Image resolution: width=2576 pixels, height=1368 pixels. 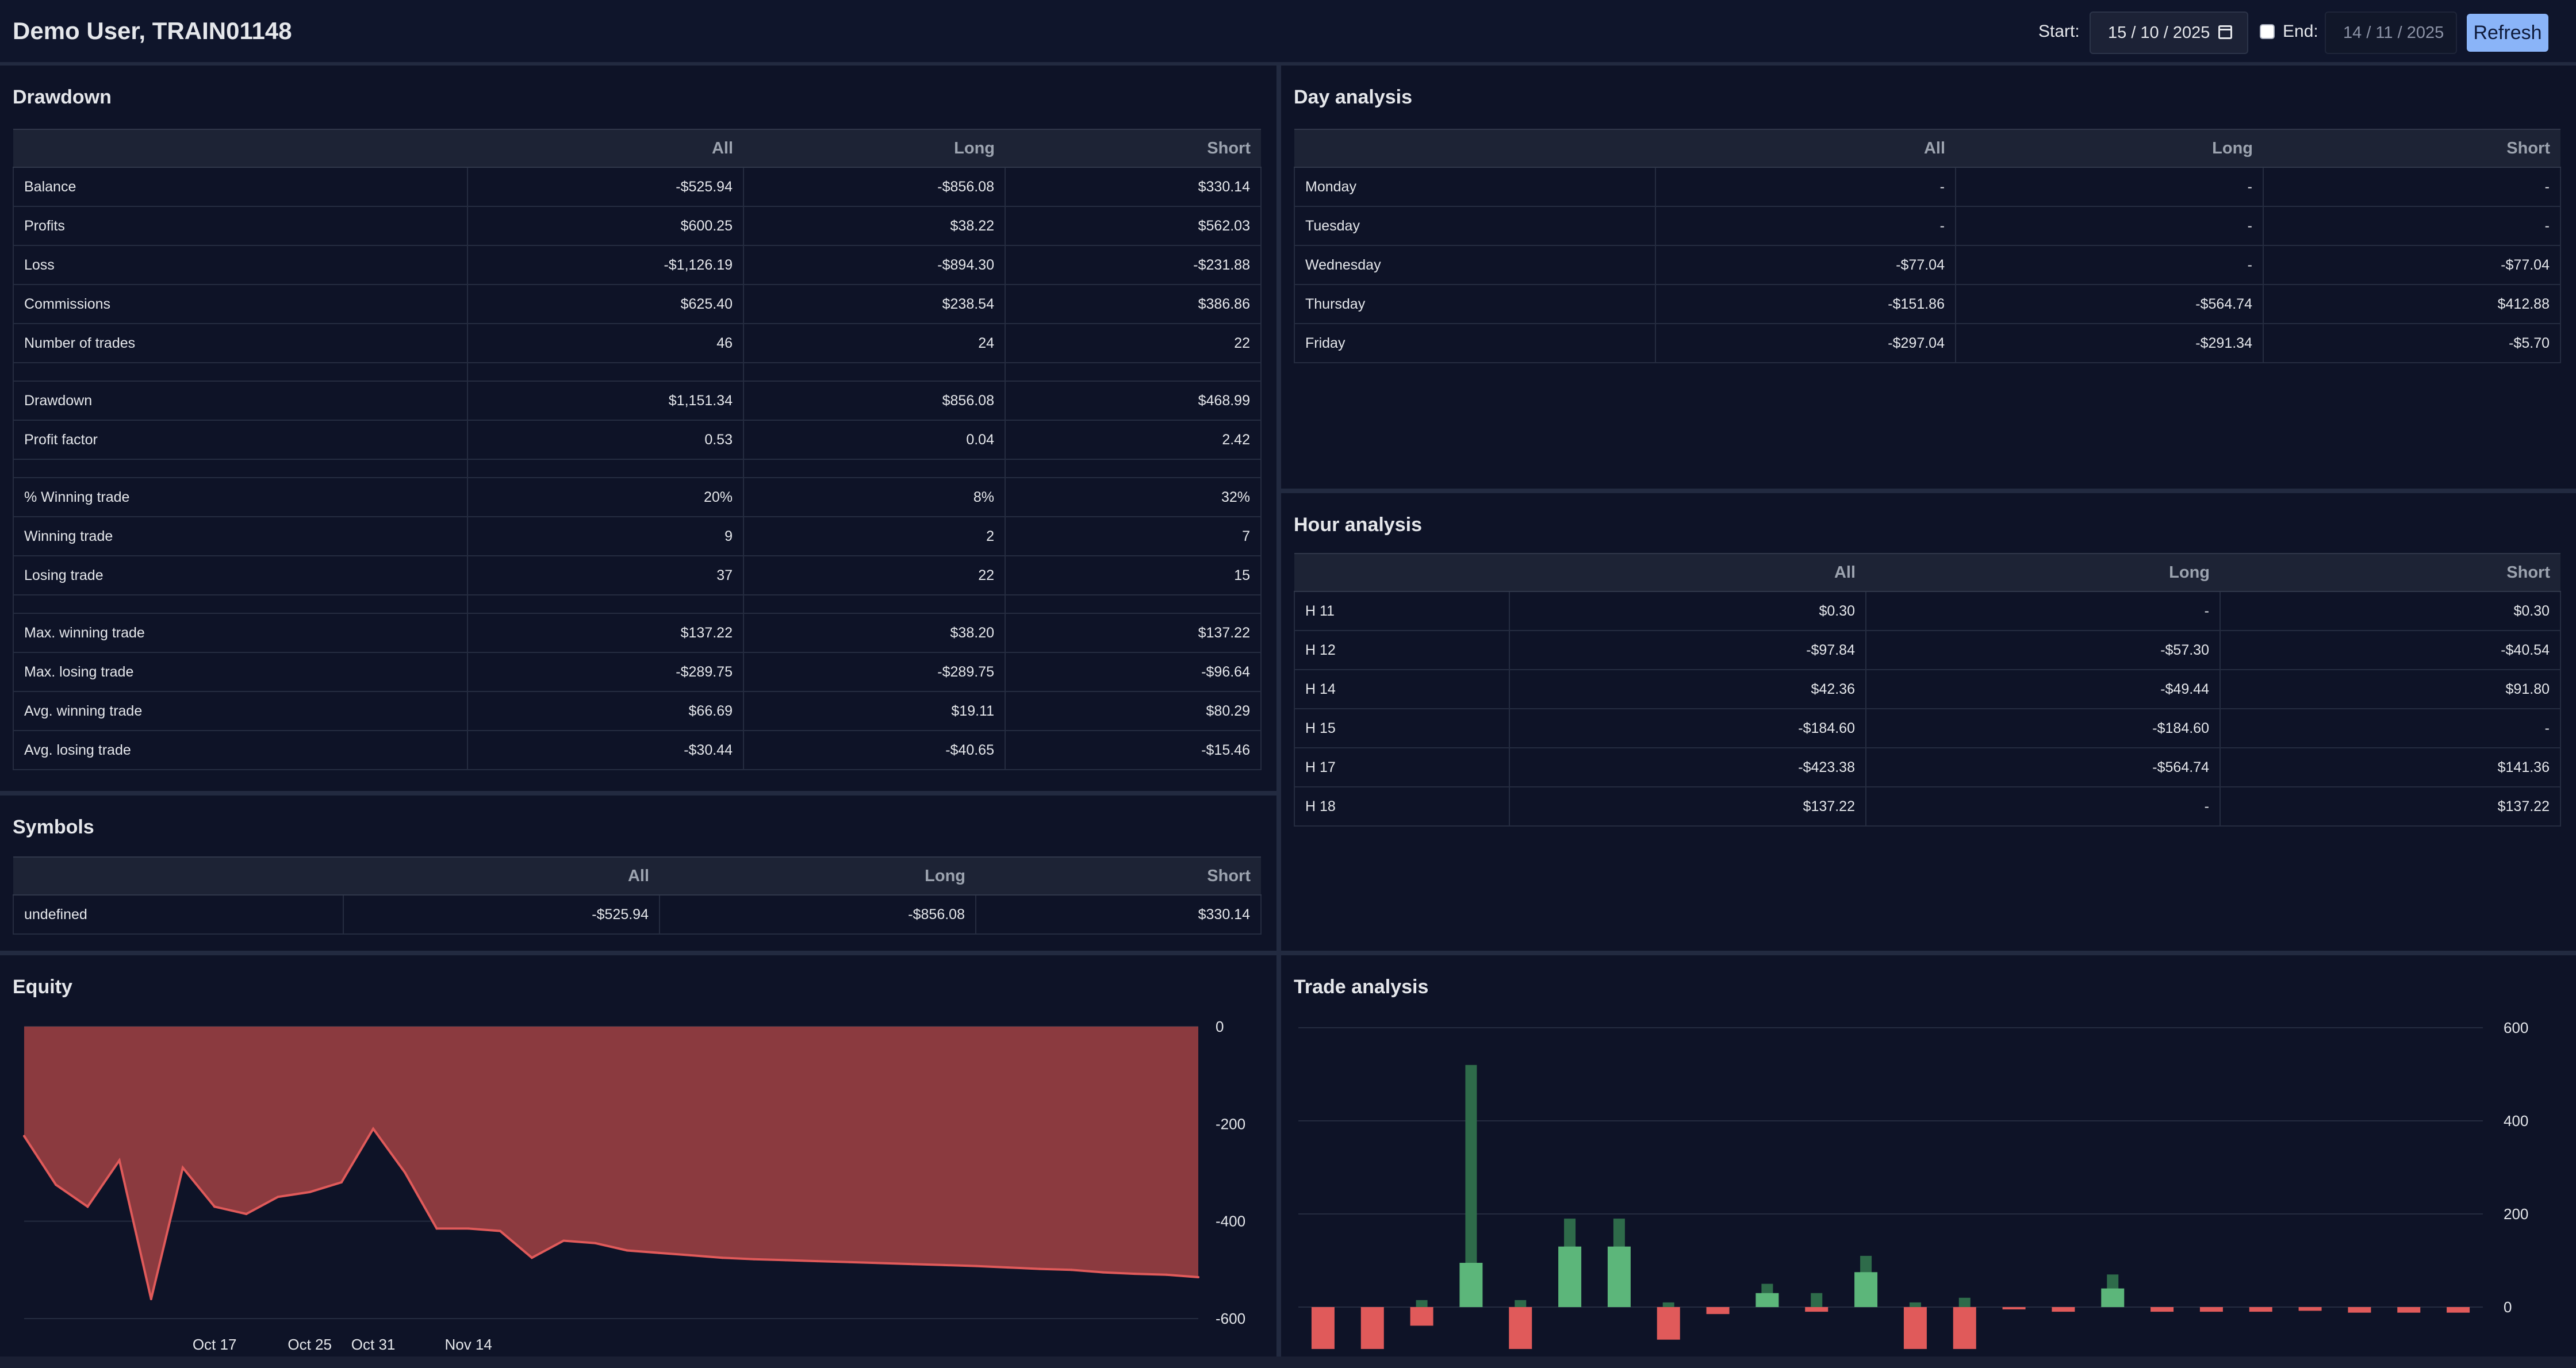 I want to click on value-all: $600.25, so click(x=605, y=226).